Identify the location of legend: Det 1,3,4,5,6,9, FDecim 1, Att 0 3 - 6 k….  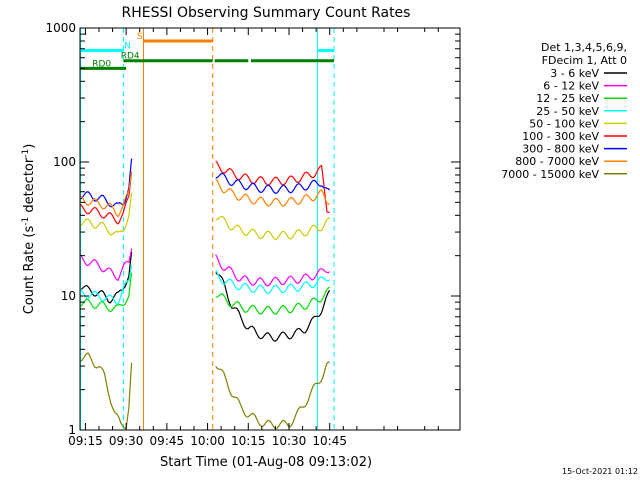
(564, 111).